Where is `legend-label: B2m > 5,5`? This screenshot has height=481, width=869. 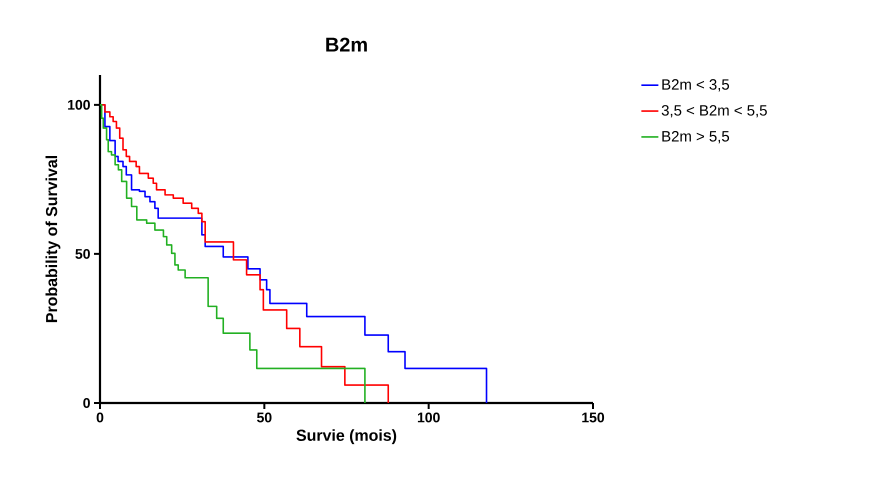 legend-label: B2m > 5,5 is located at coordinates (696, 137).